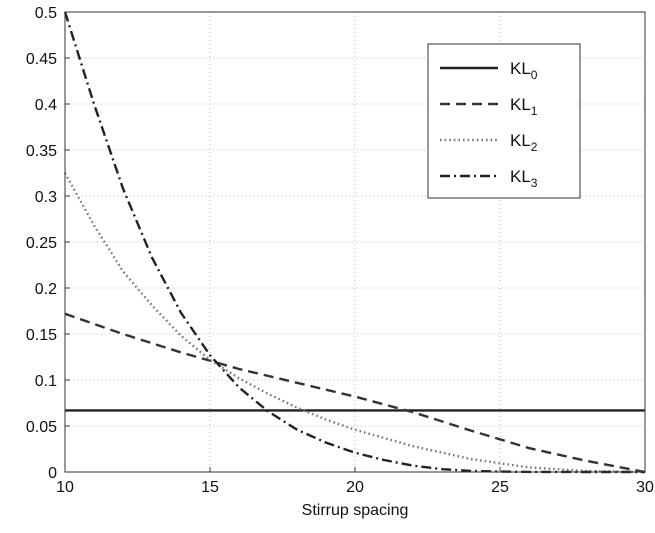 The width and height of the screenshot is (655, 533). I want to click on legend-box, so click(504, 121).